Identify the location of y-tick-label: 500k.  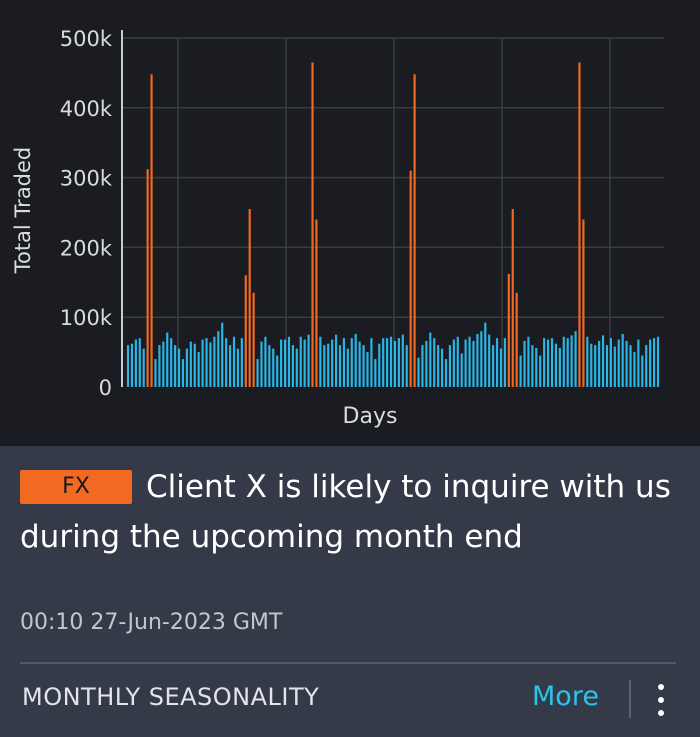
(86, 39).